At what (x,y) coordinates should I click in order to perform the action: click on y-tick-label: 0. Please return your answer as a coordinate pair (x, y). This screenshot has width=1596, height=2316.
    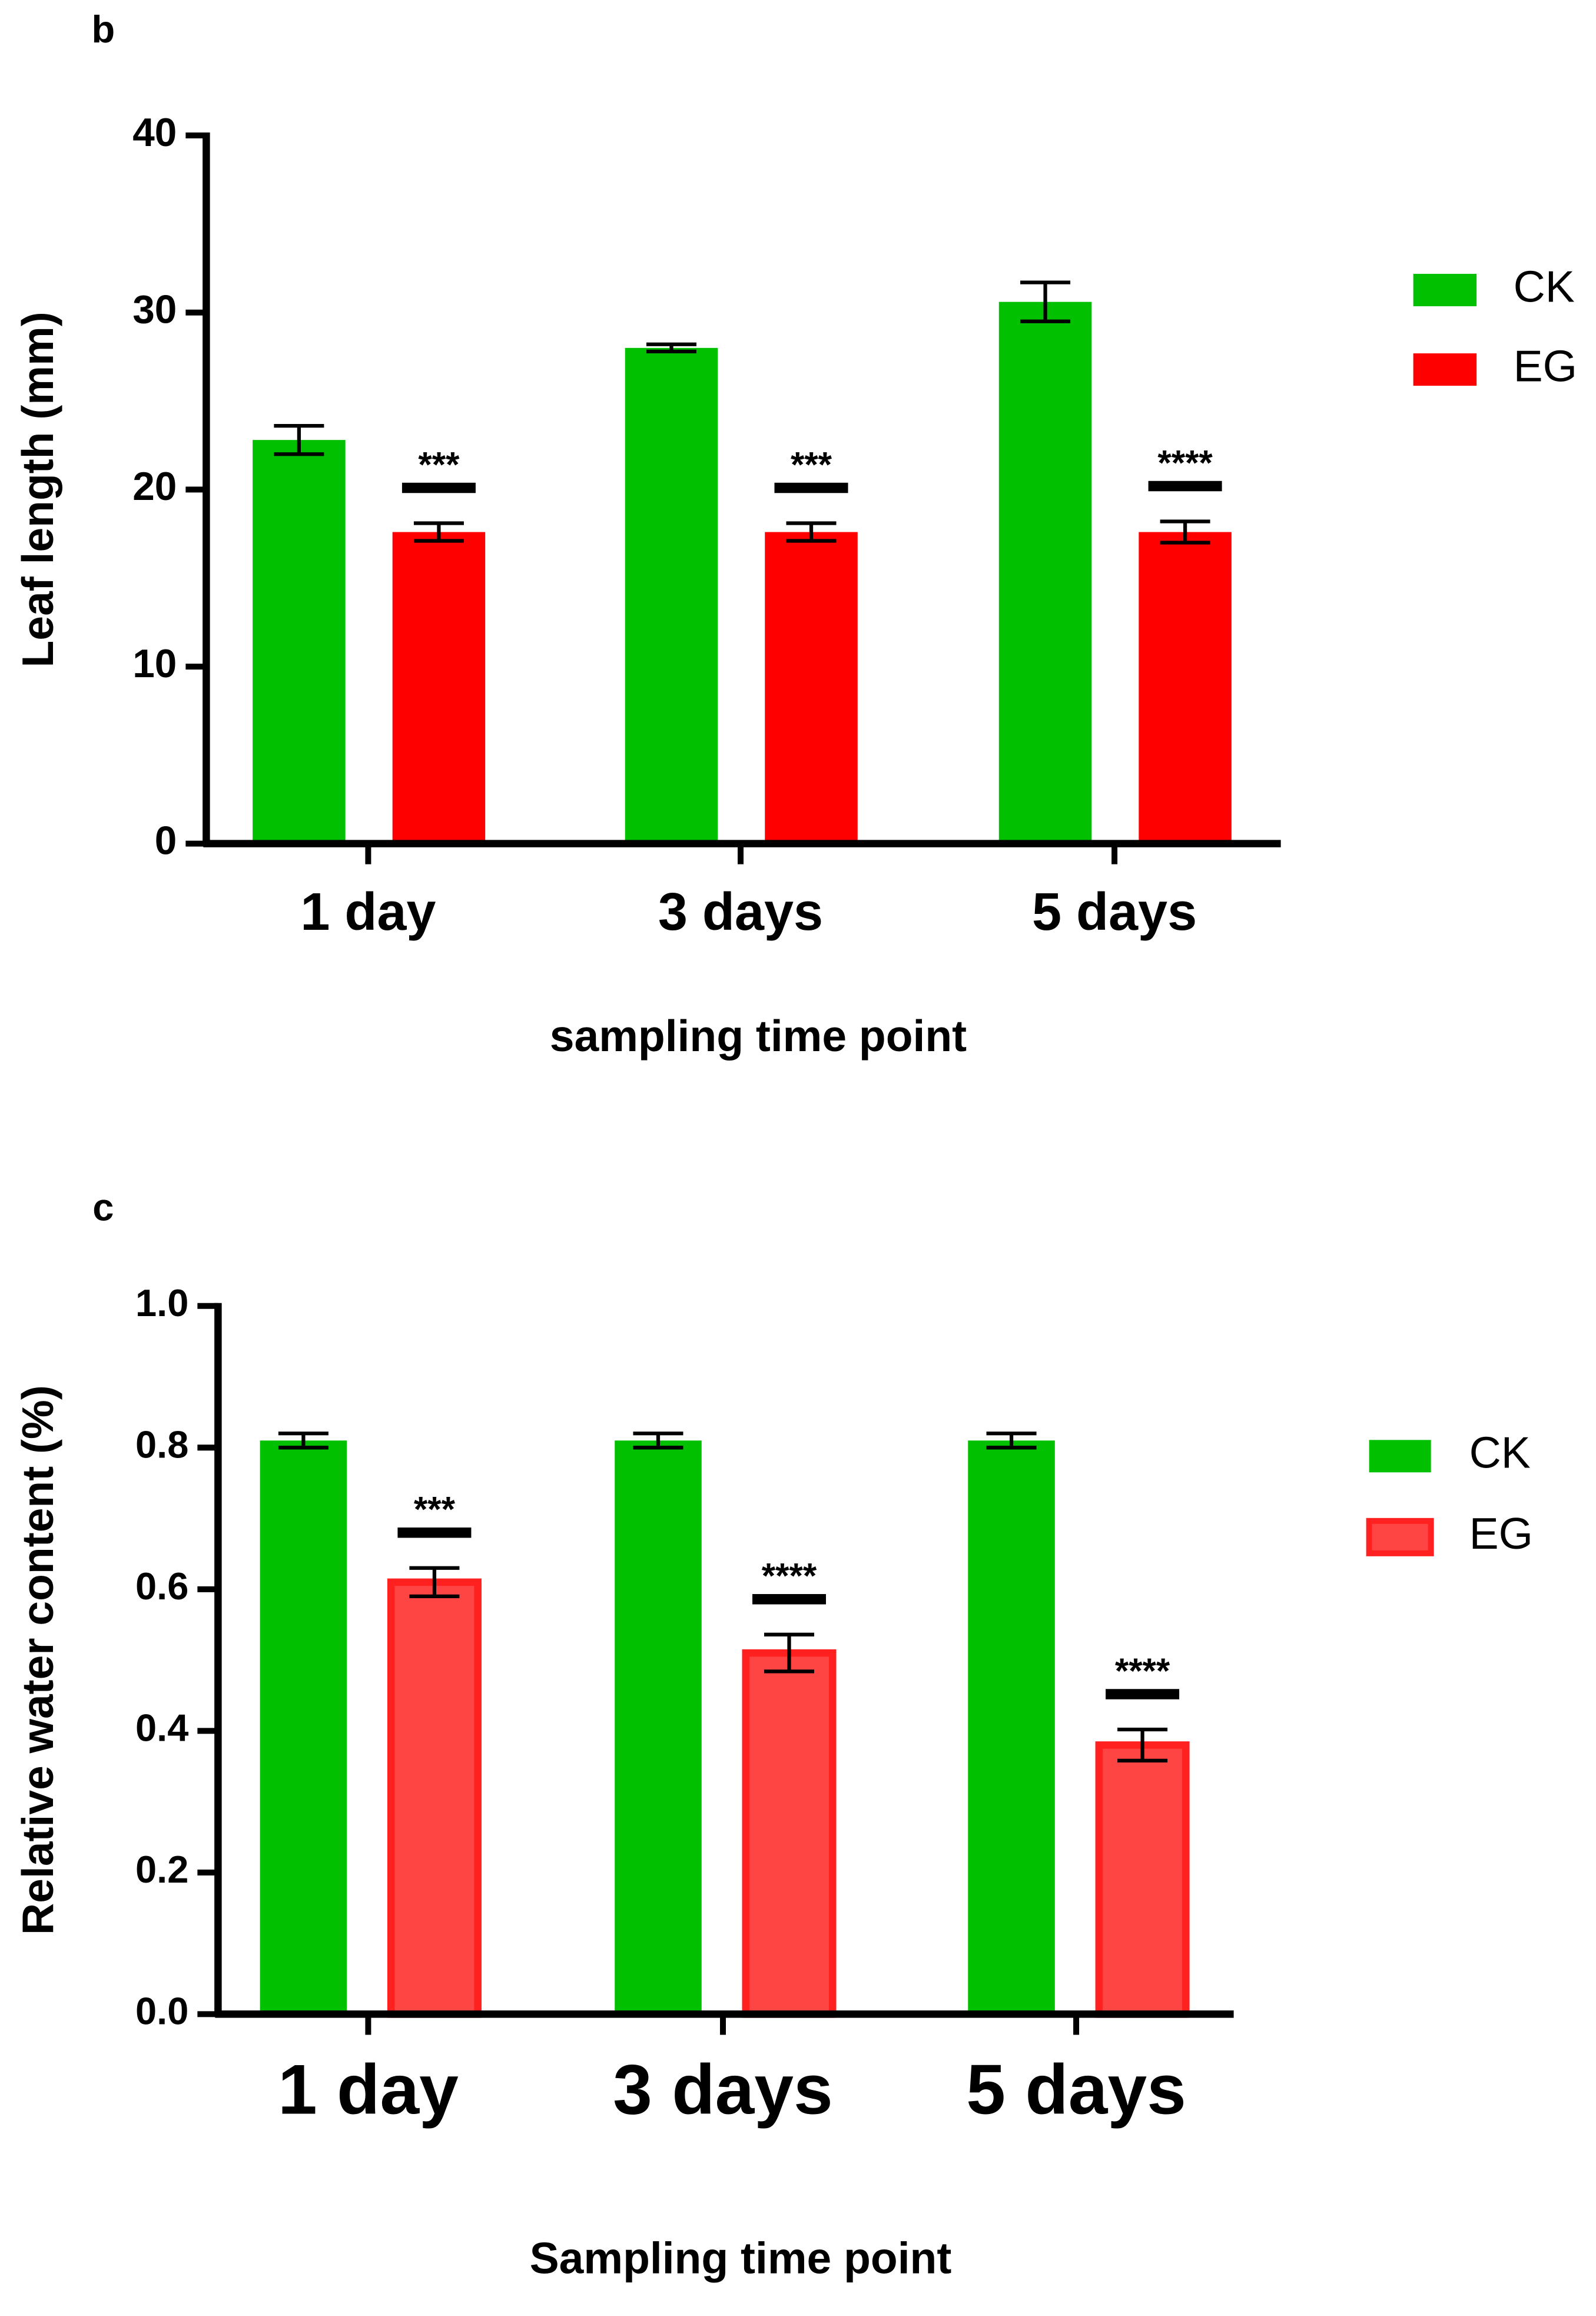
    Looking at the image, I should click on (166, 841).